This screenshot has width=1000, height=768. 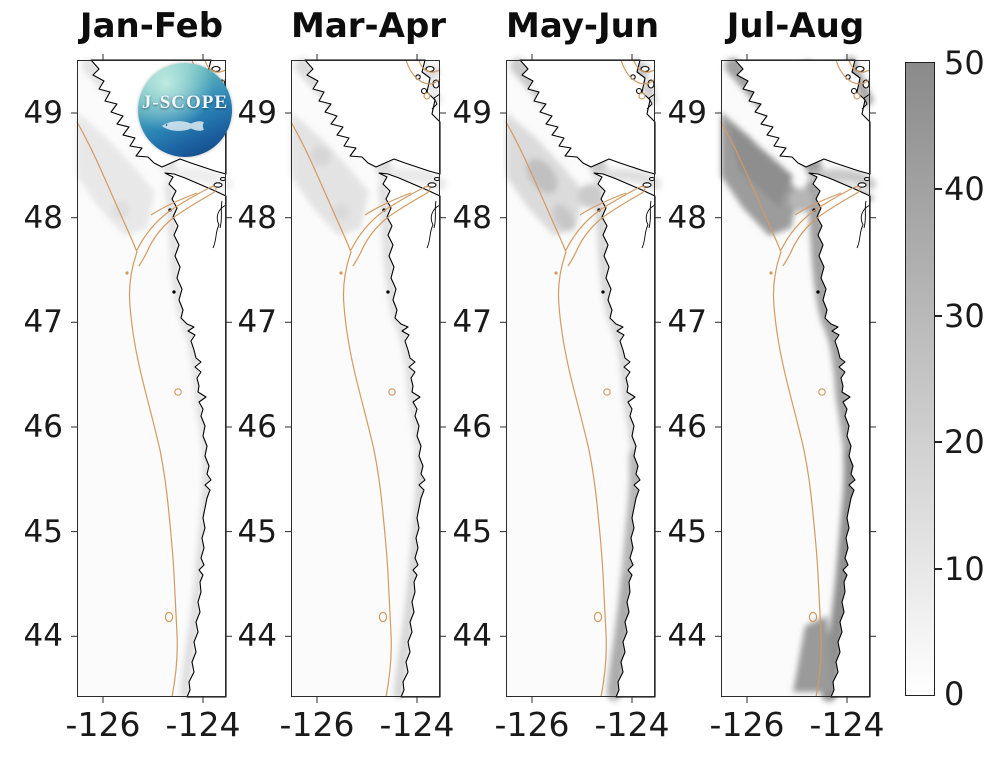 I want to click on map-svg-may-jun, so click(x=580, y=378).